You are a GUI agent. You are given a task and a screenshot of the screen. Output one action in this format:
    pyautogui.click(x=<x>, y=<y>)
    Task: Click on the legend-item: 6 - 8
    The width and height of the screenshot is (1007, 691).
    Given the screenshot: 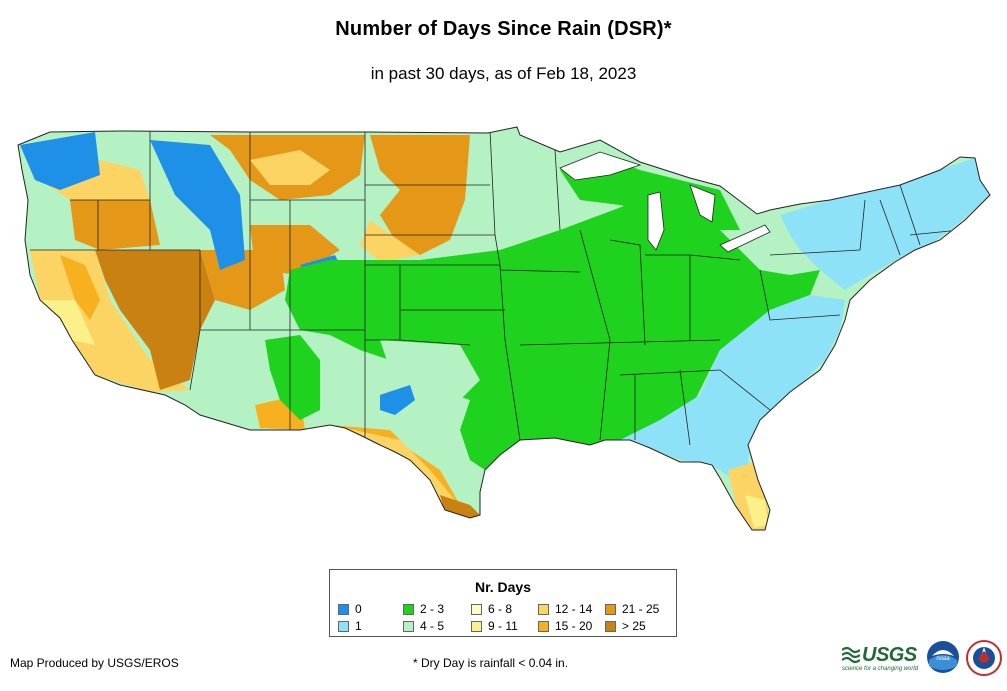 What is the action you would take?
    pyautogui.click(x=491, y=609)
    